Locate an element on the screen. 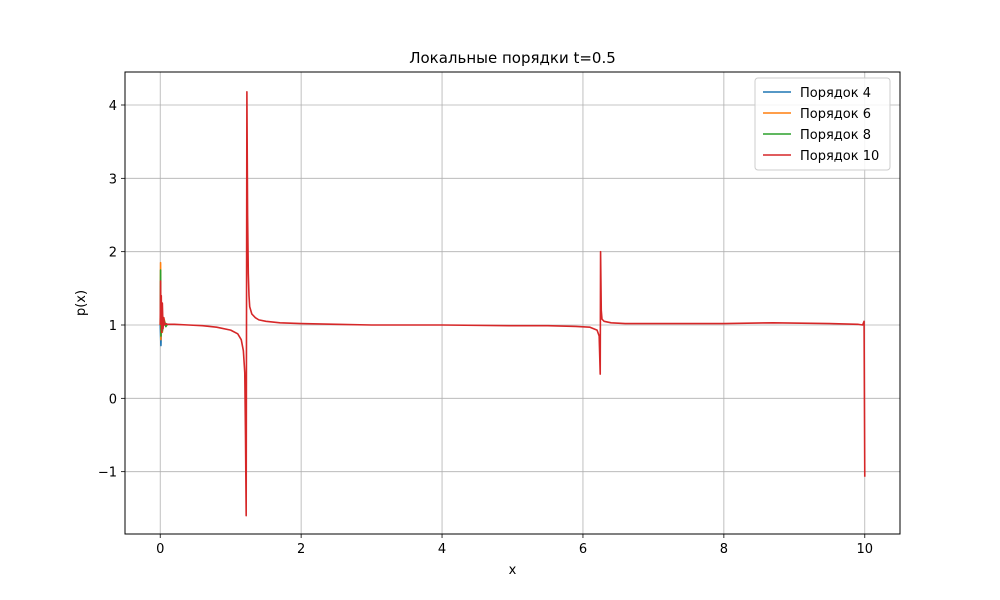 The height and width of the screenshot is (600, 1000). x-tick-label: 0 is located at coordinates (160, 549).